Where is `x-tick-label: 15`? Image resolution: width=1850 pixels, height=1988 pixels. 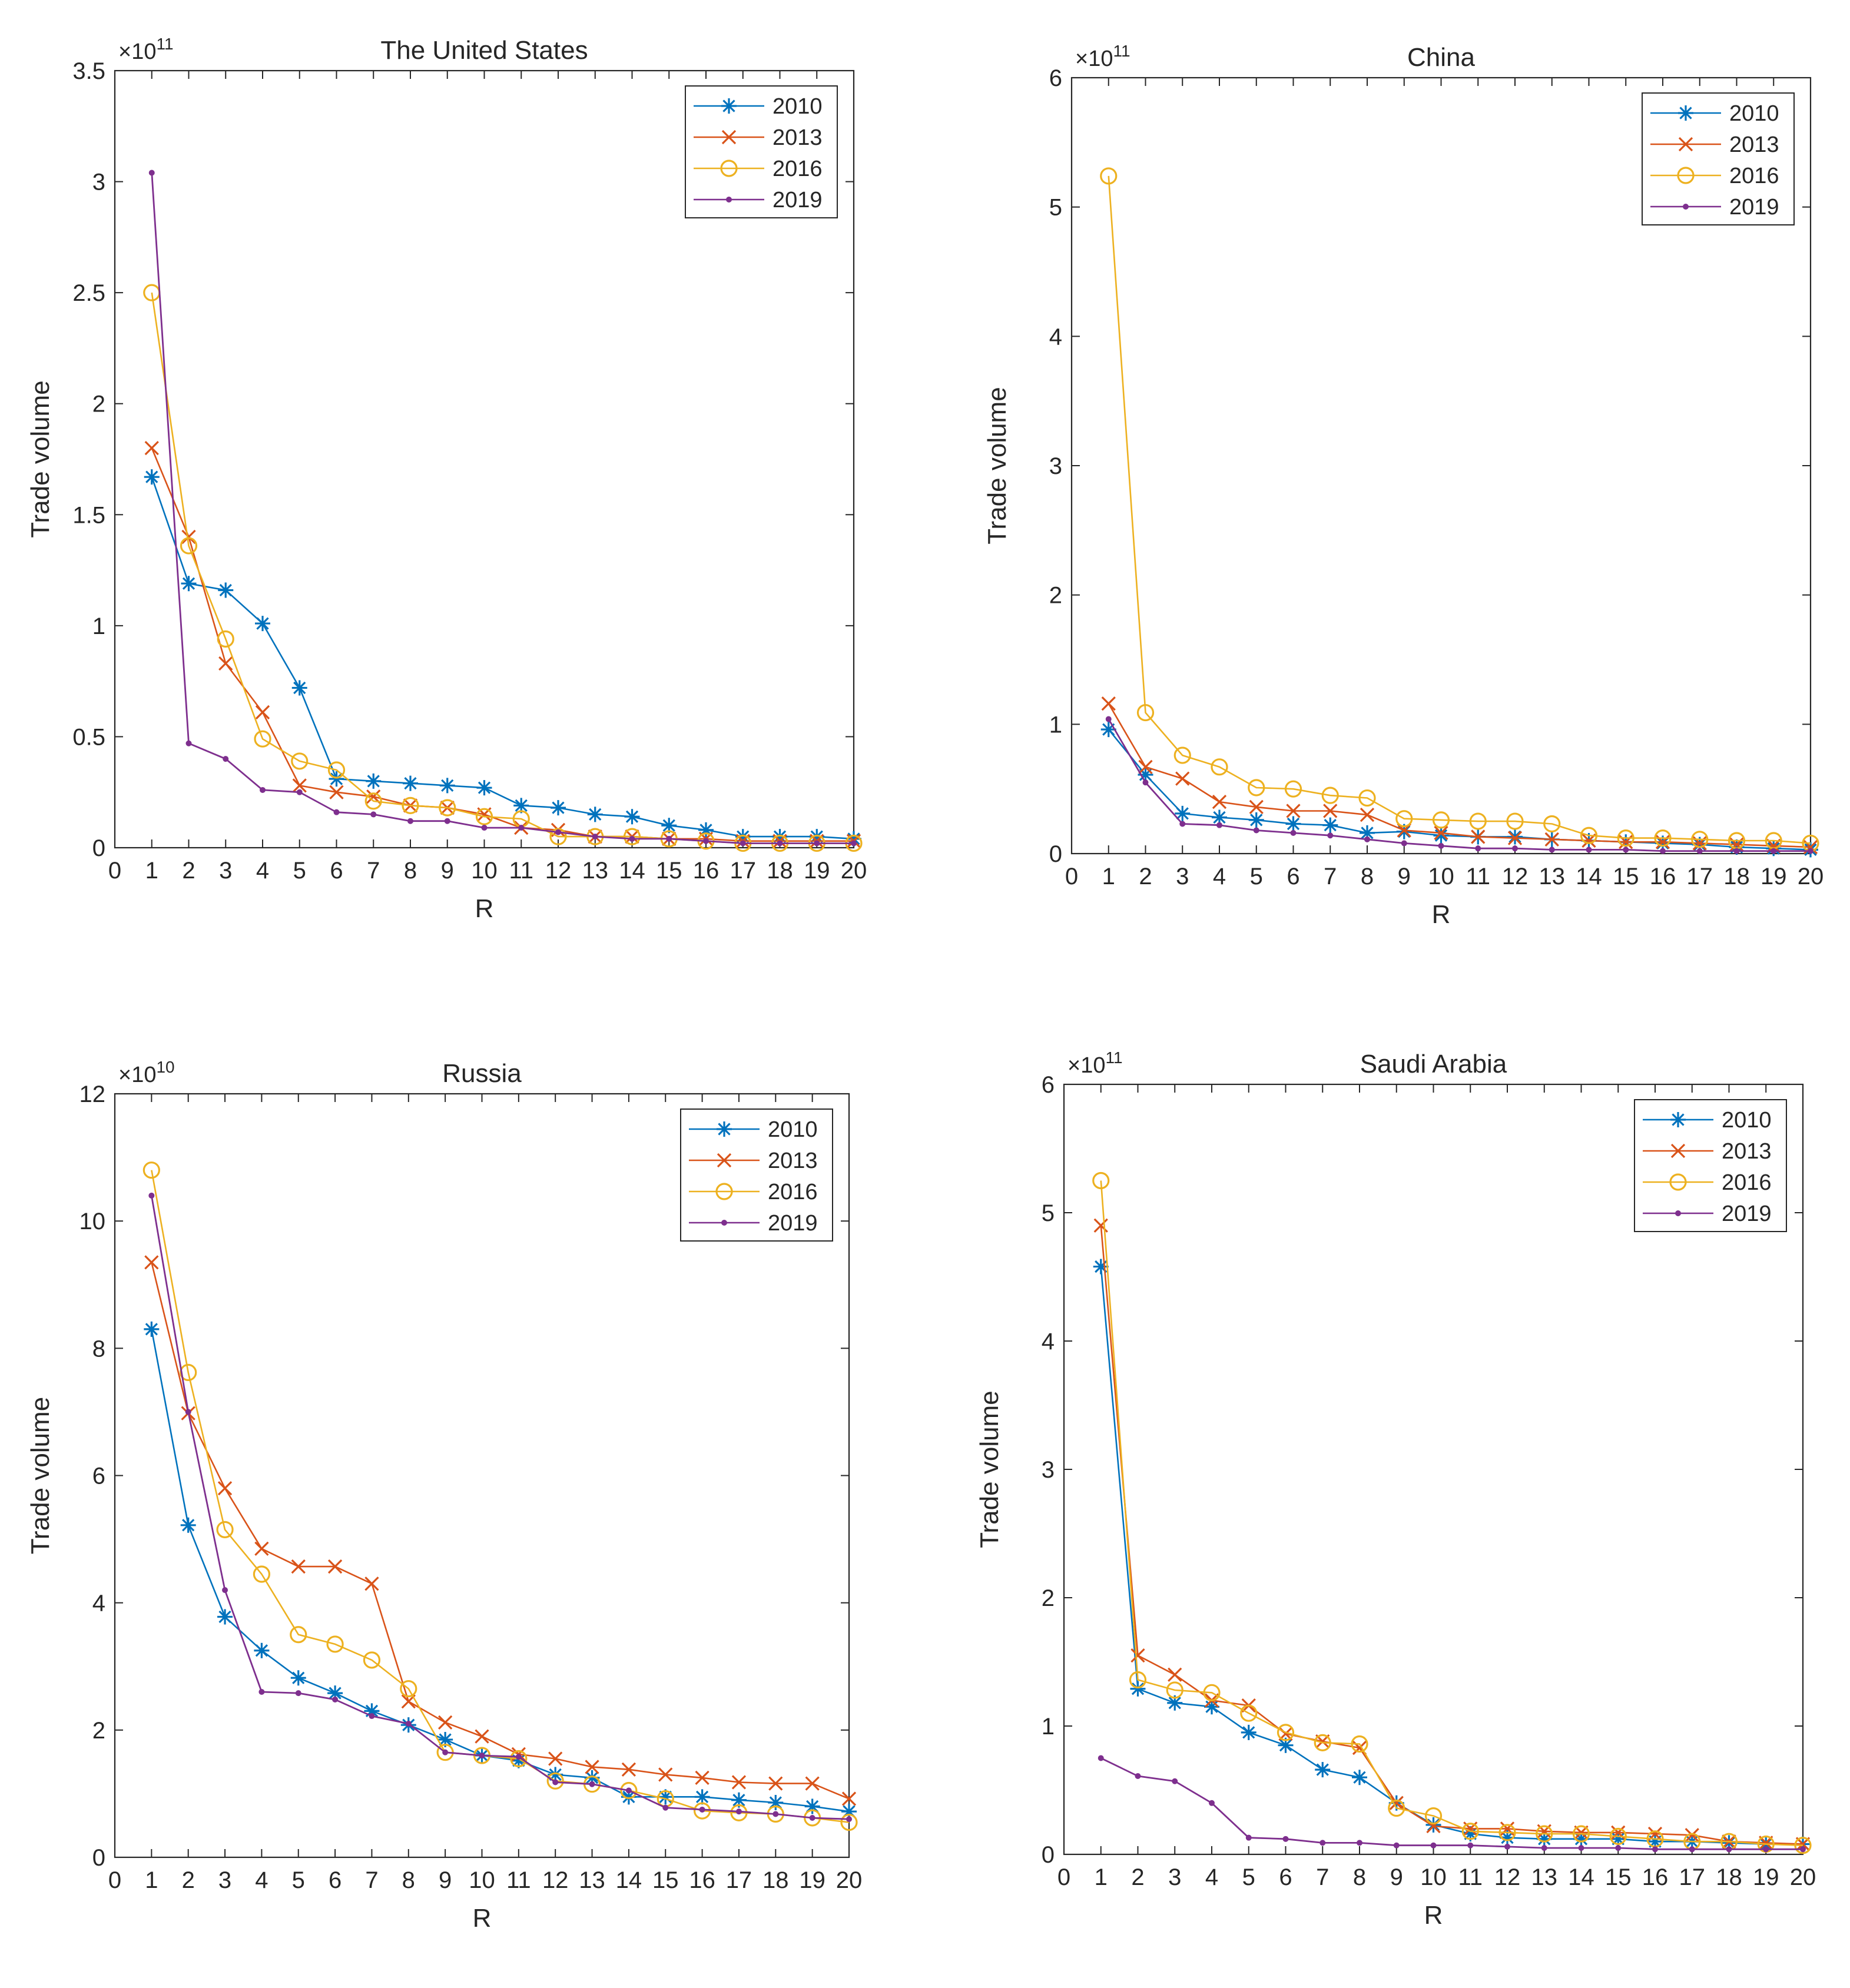 x-tick-label: 15 is located at coordinates (1626, 877).